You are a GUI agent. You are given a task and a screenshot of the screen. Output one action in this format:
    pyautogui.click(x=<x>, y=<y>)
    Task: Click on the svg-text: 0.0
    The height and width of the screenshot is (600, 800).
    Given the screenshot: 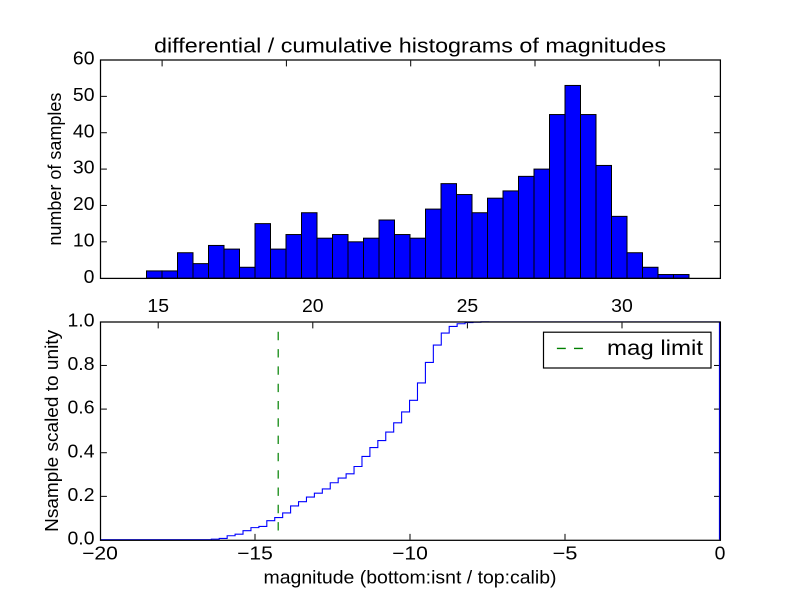 What is the action you would take?
    pyautogui.click(x=81, y=538)
    